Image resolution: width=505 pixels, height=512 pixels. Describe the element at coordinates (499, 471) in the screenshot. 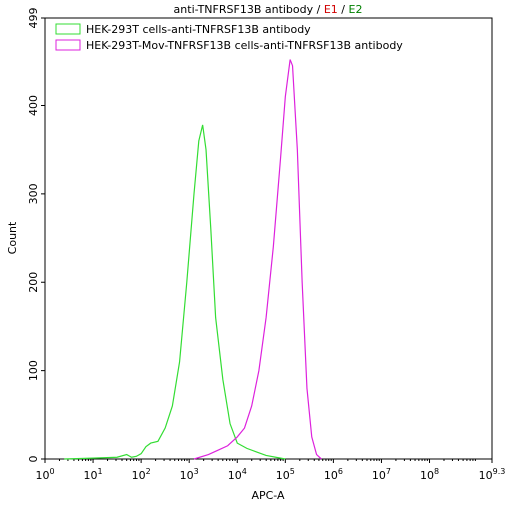

I see `x-tick-exponent: 9.3` at that location.